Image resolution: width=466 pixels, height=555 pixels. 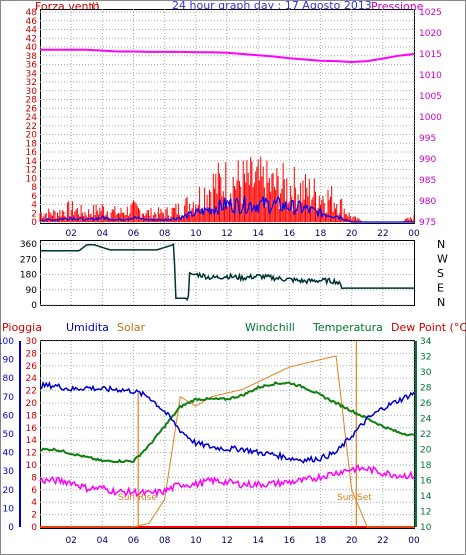 What do you see at coordinates (427, 223) in the screenshot?
I see `pressure-tick-label: 975` at bounding box center [427, 223].